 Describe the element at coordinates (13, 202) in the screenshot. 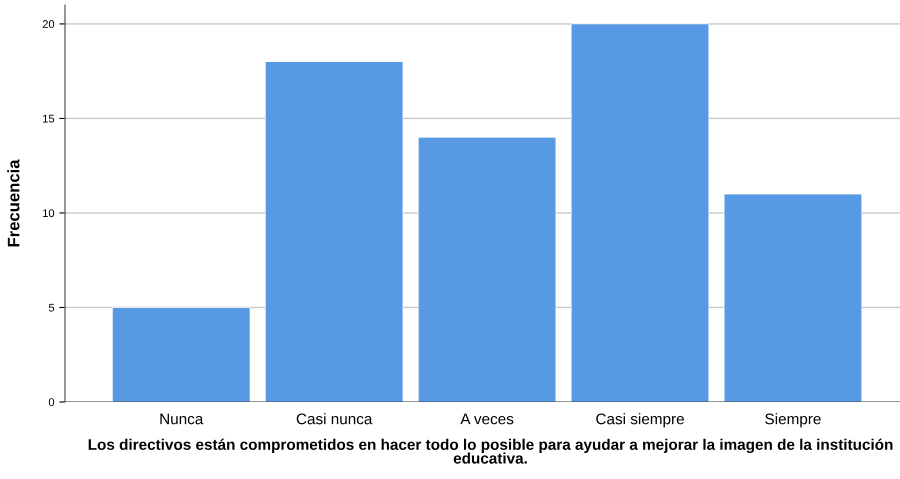

I see `y-axis-title: Frecuencia` at that location.